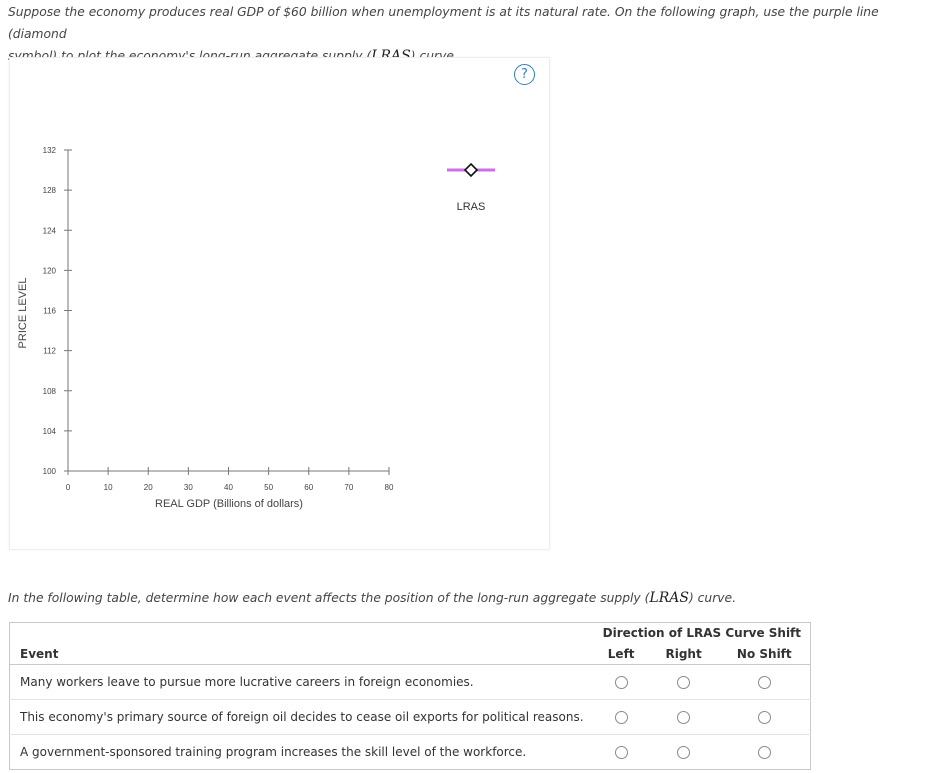  I want to click on y-tick-label: 100, so click(50, 471).